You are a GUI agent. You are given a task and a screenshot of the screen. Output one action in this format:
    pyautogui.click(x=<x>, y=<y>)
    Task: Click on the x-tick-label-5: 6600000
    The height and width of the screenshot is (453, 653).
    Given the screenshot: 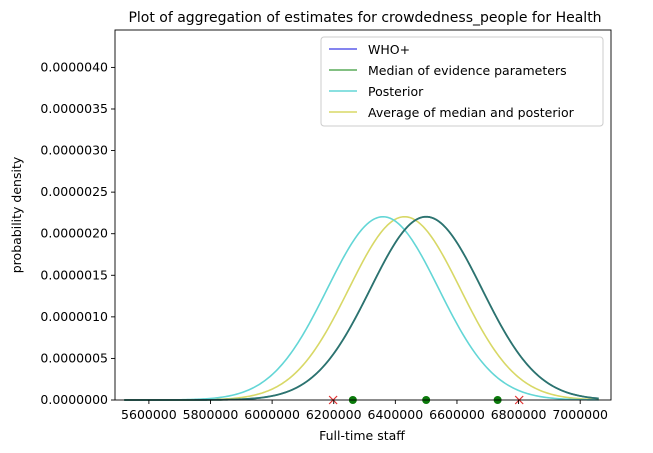 What is the action you would take?
    pyautogui.click(x=457, y=414)
    